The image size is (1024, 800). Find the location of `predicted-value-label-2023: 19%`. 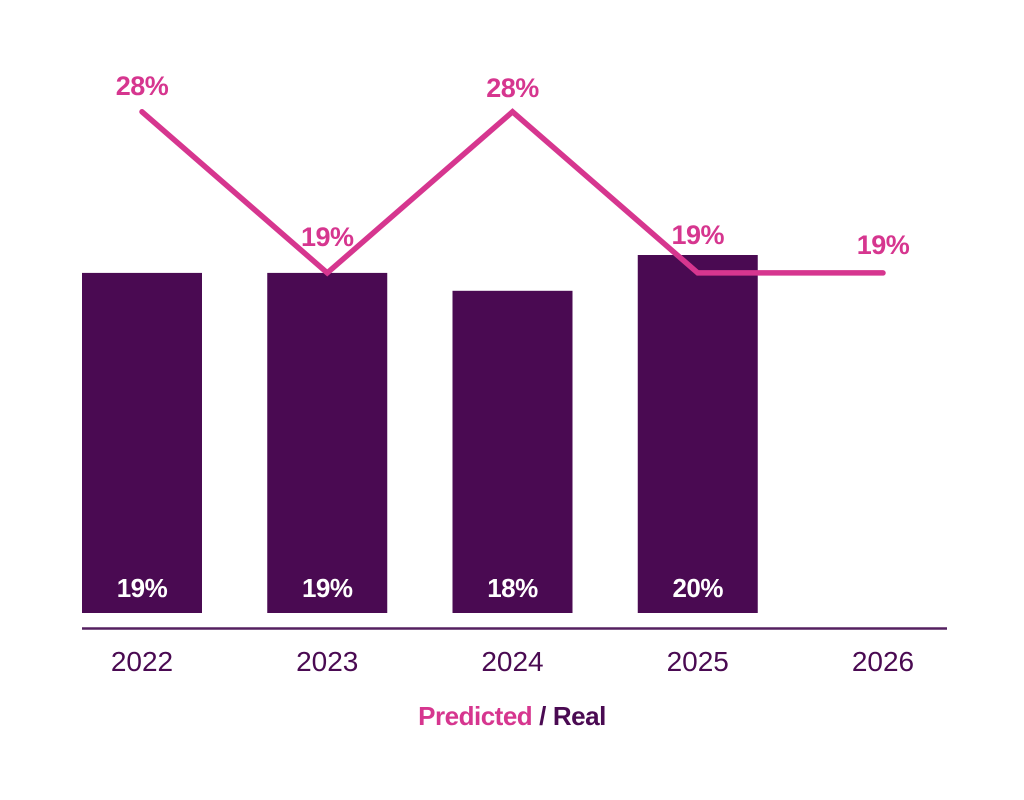

predicted-value-label-2023: 19% is located at coordinates (327, 237).